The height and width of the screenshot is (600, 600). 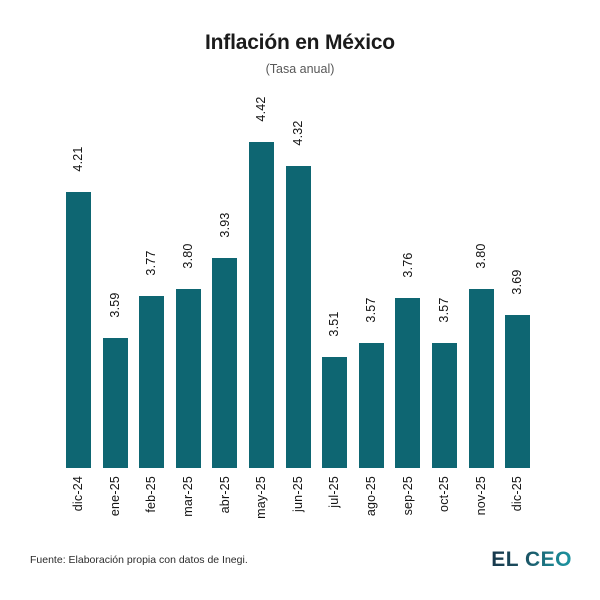 I want to click on x-axis-tick-label: jul-25, so click(x=334, y=492).